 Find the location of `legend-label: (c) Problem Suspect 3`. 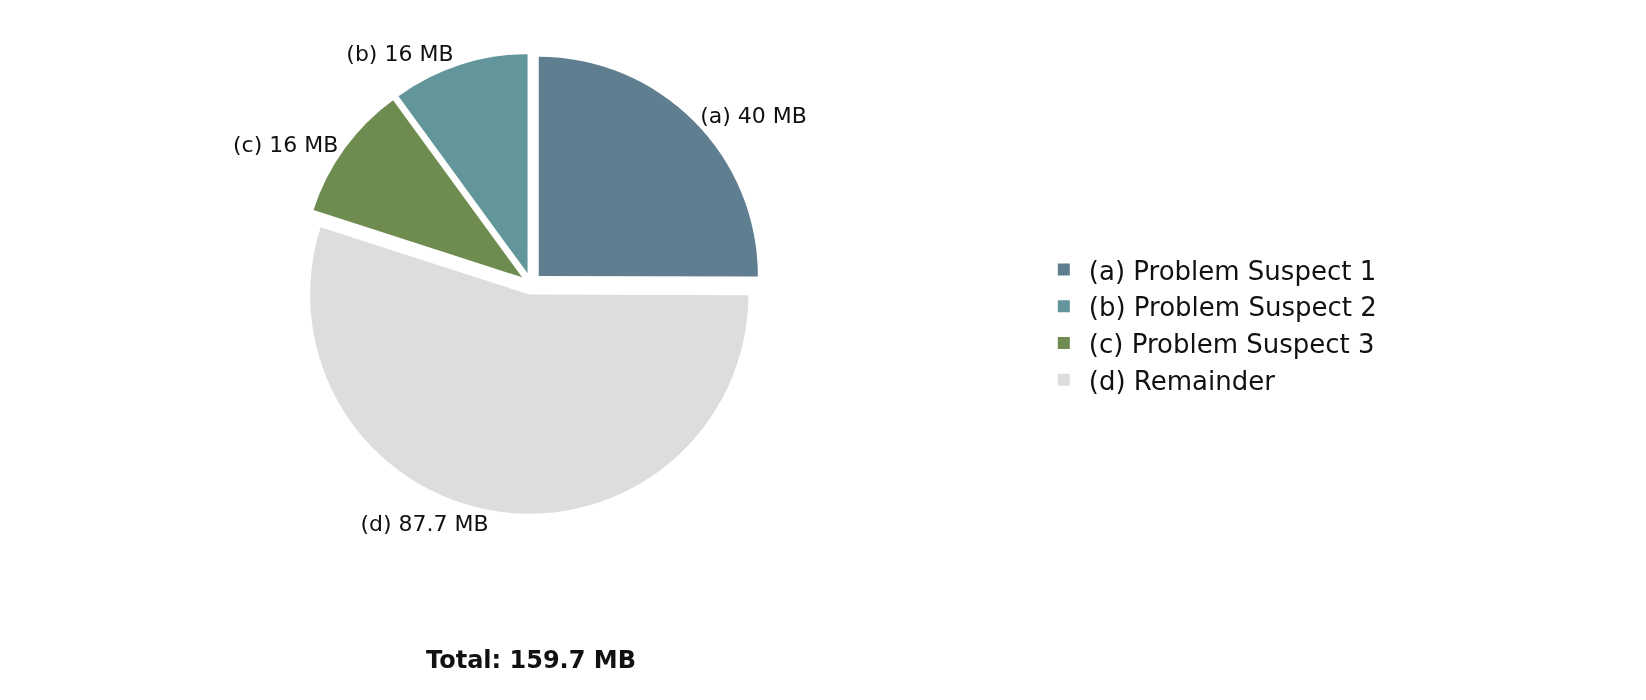

legend-label: (c) Problem Suspect 3 is located at coordinates (1231, 344).